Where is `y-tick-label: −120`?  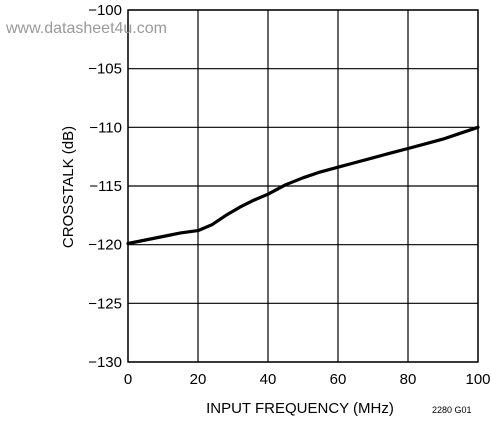 y-tick-label: −120 is located at coordinates (105, 245).